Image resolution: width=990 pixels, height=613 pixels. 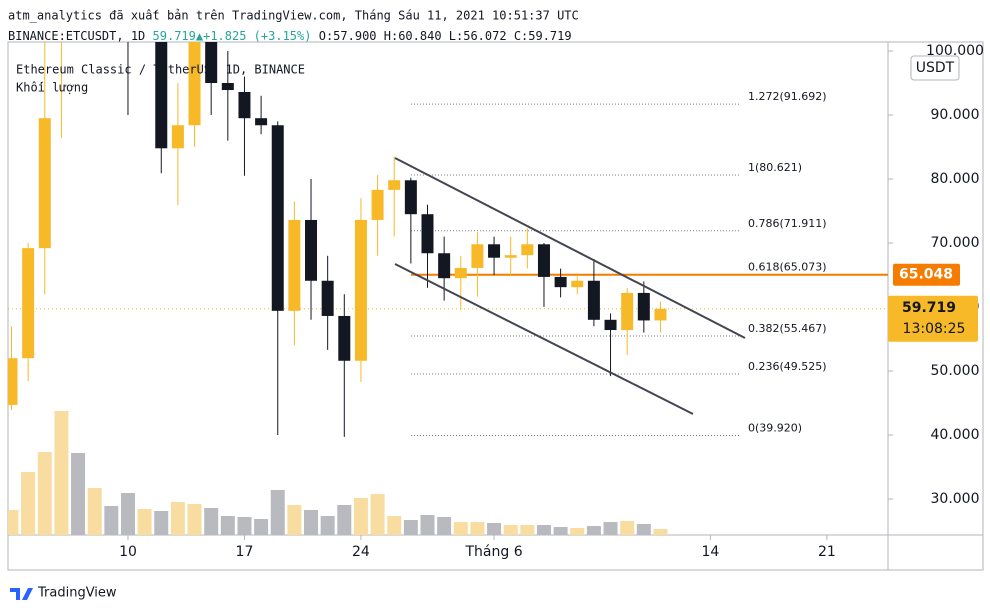 I want to click on logo-icon, so click(x=21, y=594).